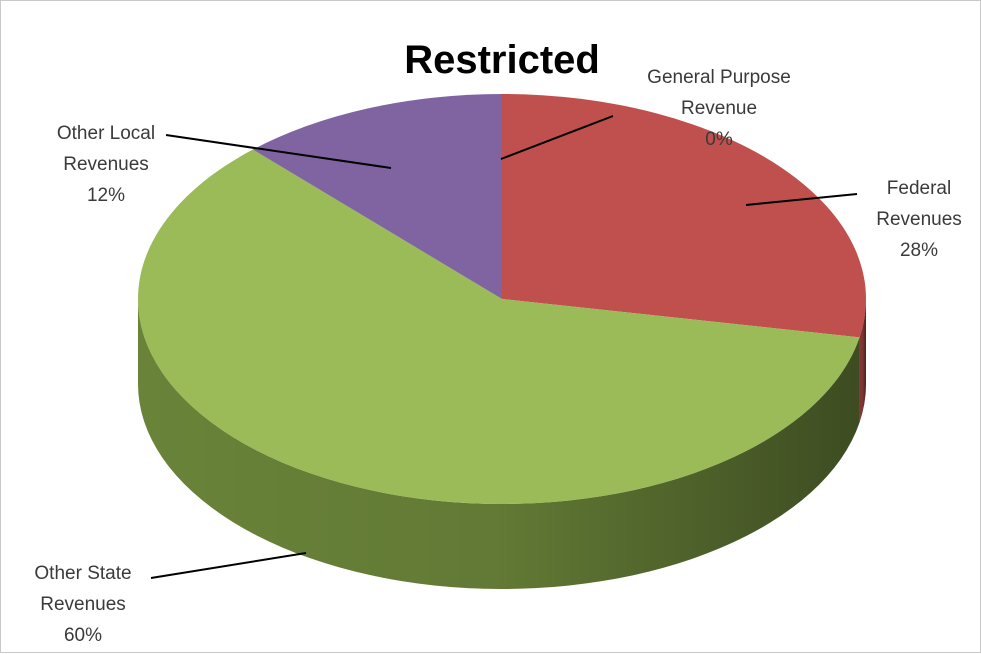 Image resolution: width=981 pixels, height=654 pixels. I want to click on data-label-general-purpose-revenue: General Purpose Revenue 0%, so click(719, 108).